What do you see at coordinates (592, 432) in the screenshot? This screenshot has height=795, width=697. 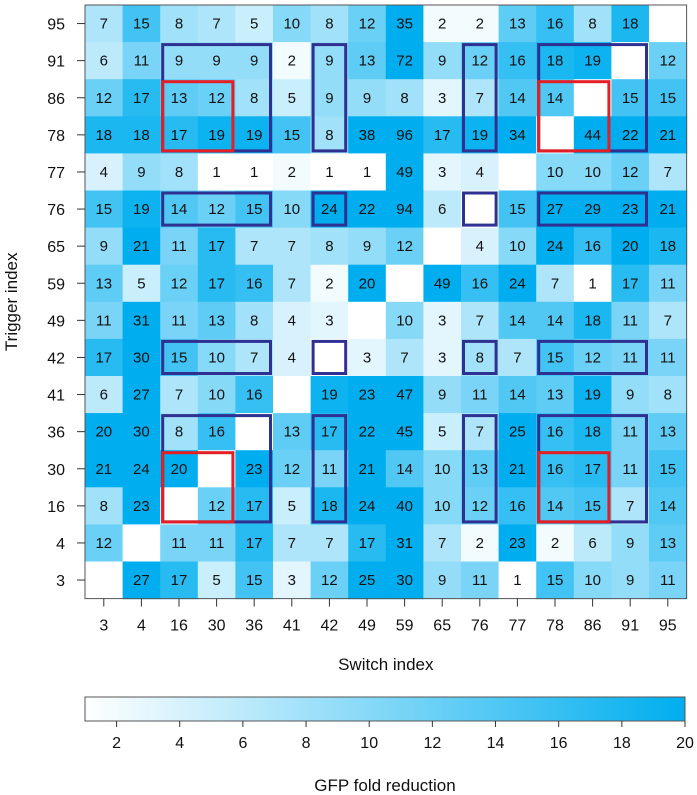 I see `cell-value-label: 18` at bounding box center [592, 432].